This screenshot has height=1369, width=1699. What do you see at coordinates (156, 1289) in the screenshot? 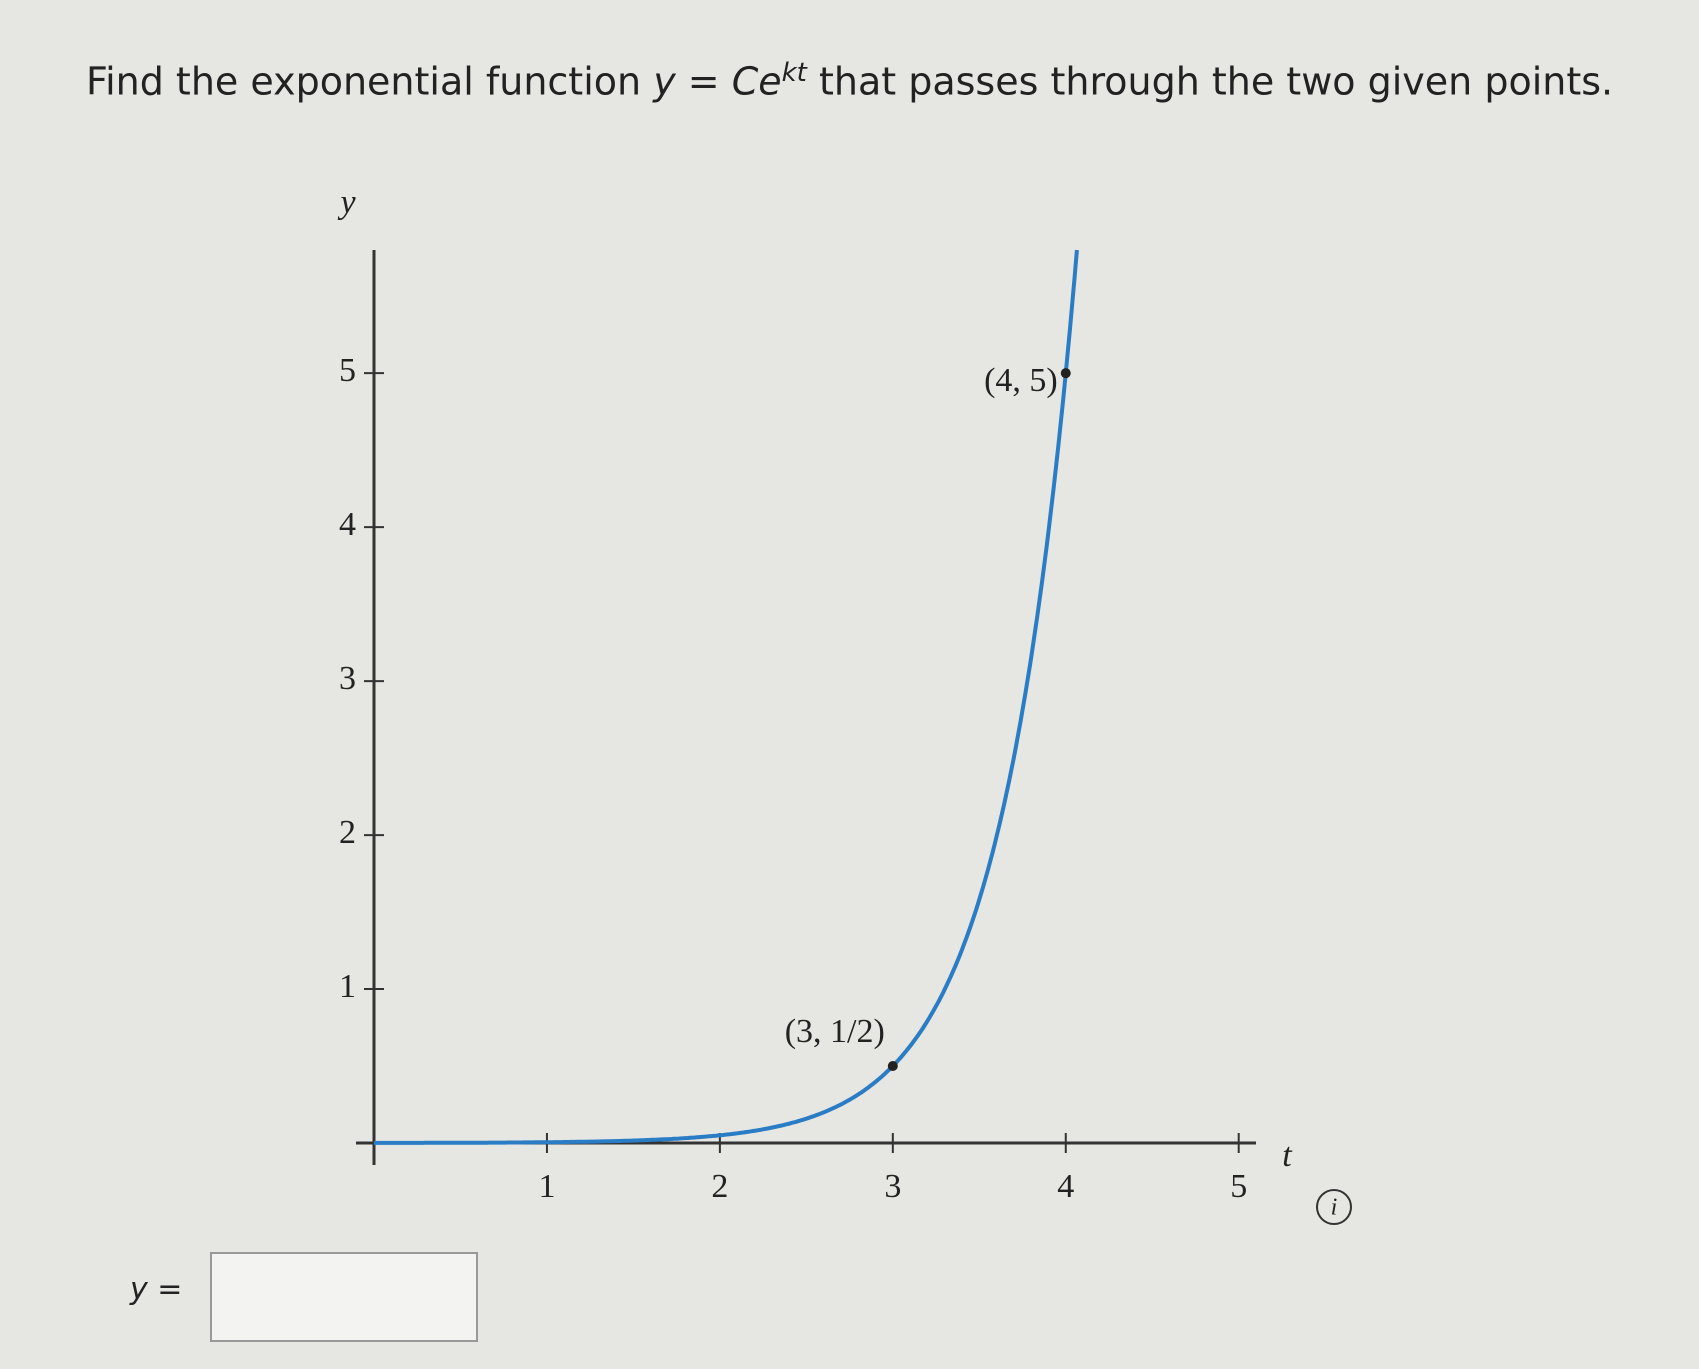
I see `answer-label: y =` at bounding box center [156, 1289].